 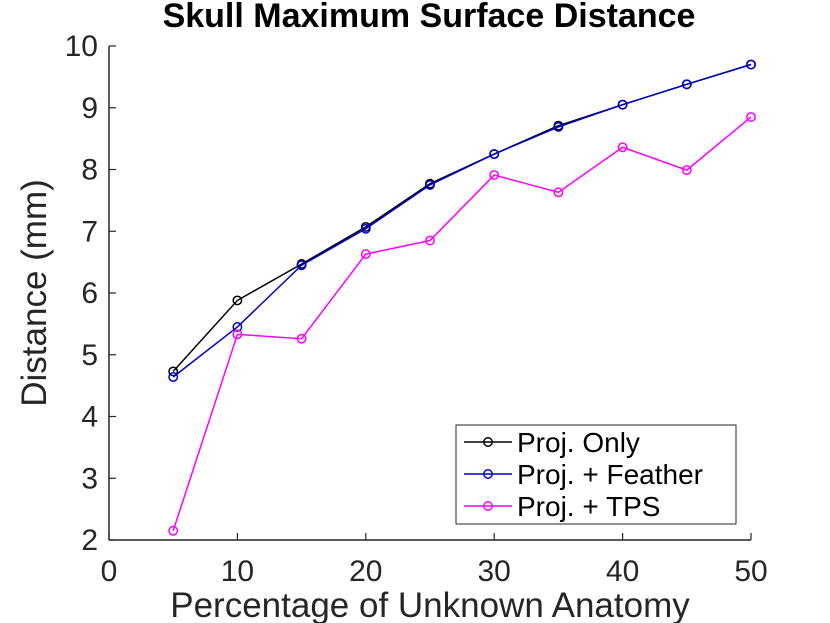 What do you see at coordinates (237, 571) in the screenshot?
I see `x-tick-label: 10` at bounding box center [237, 571].